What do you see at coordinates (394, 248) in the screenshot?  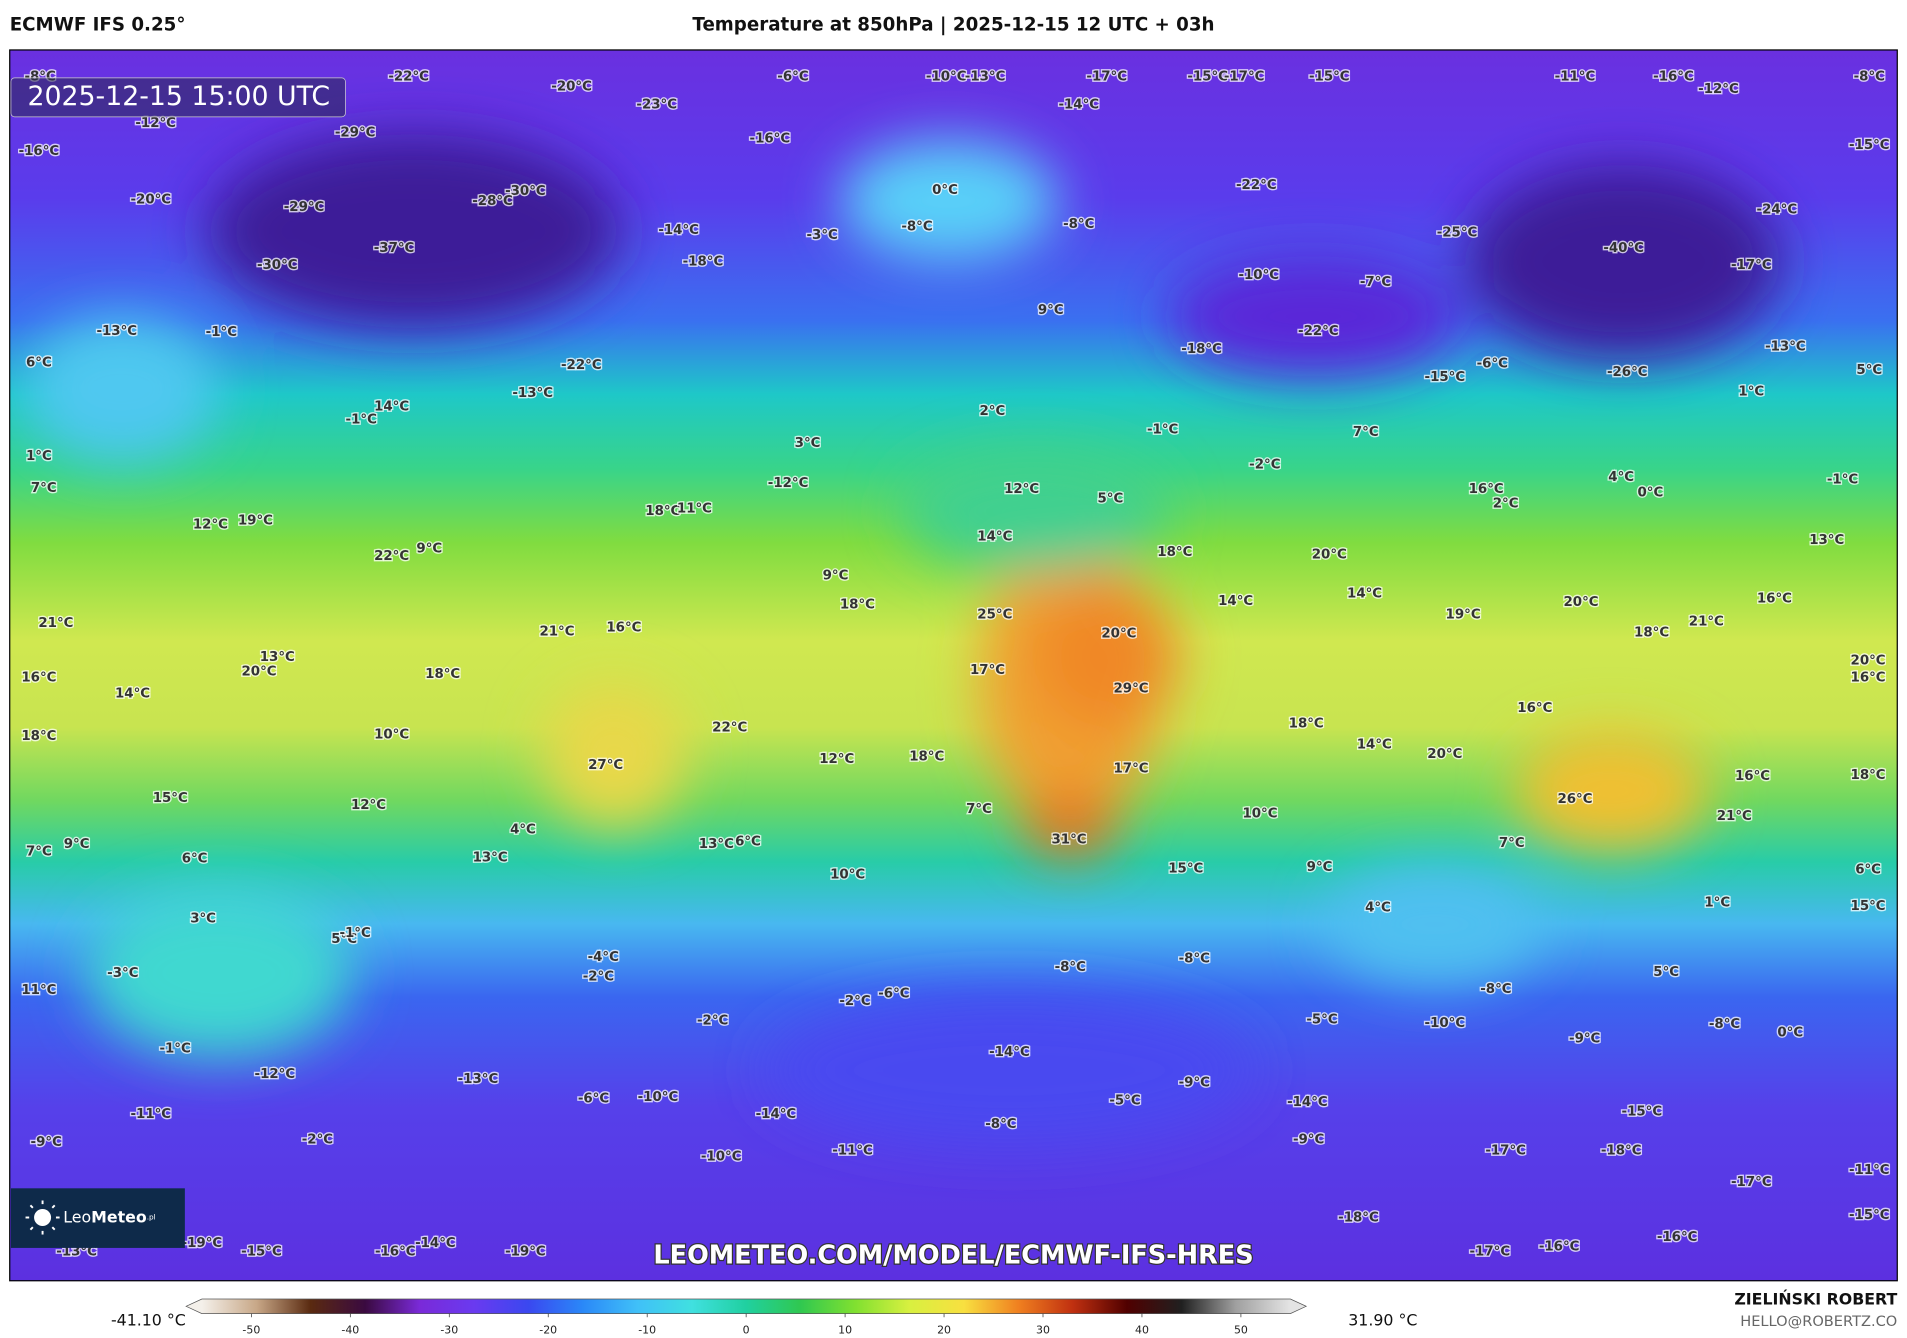 I see `temperature-label: -37°C` at bounding box center [394, 248].